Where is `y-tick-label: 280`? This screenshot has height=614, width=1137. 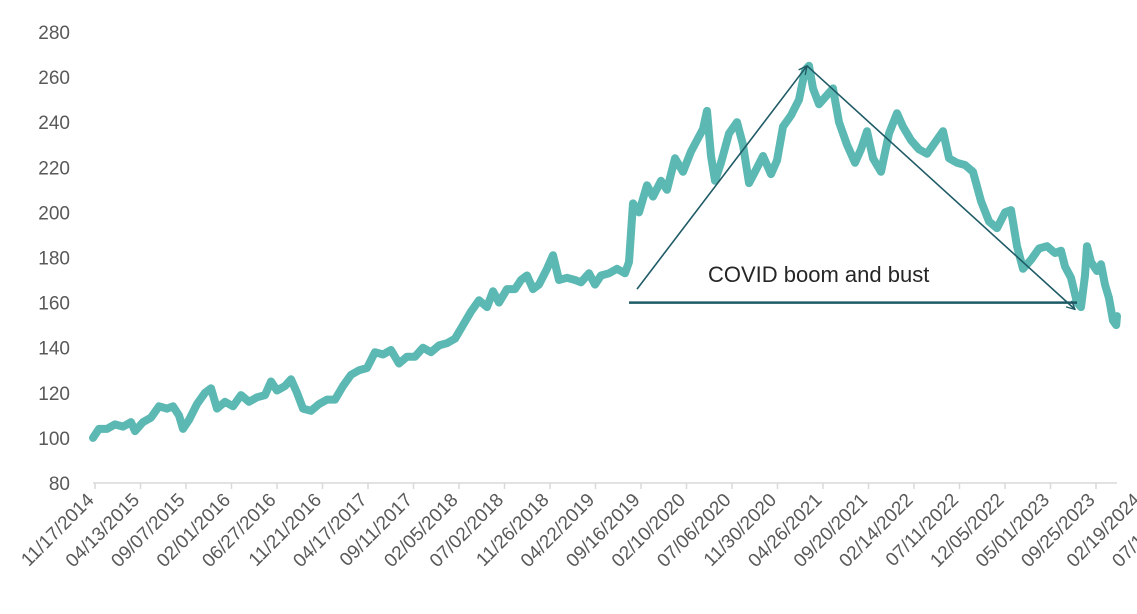 y-tick-label: 280 is located at coordinates (54, 33).